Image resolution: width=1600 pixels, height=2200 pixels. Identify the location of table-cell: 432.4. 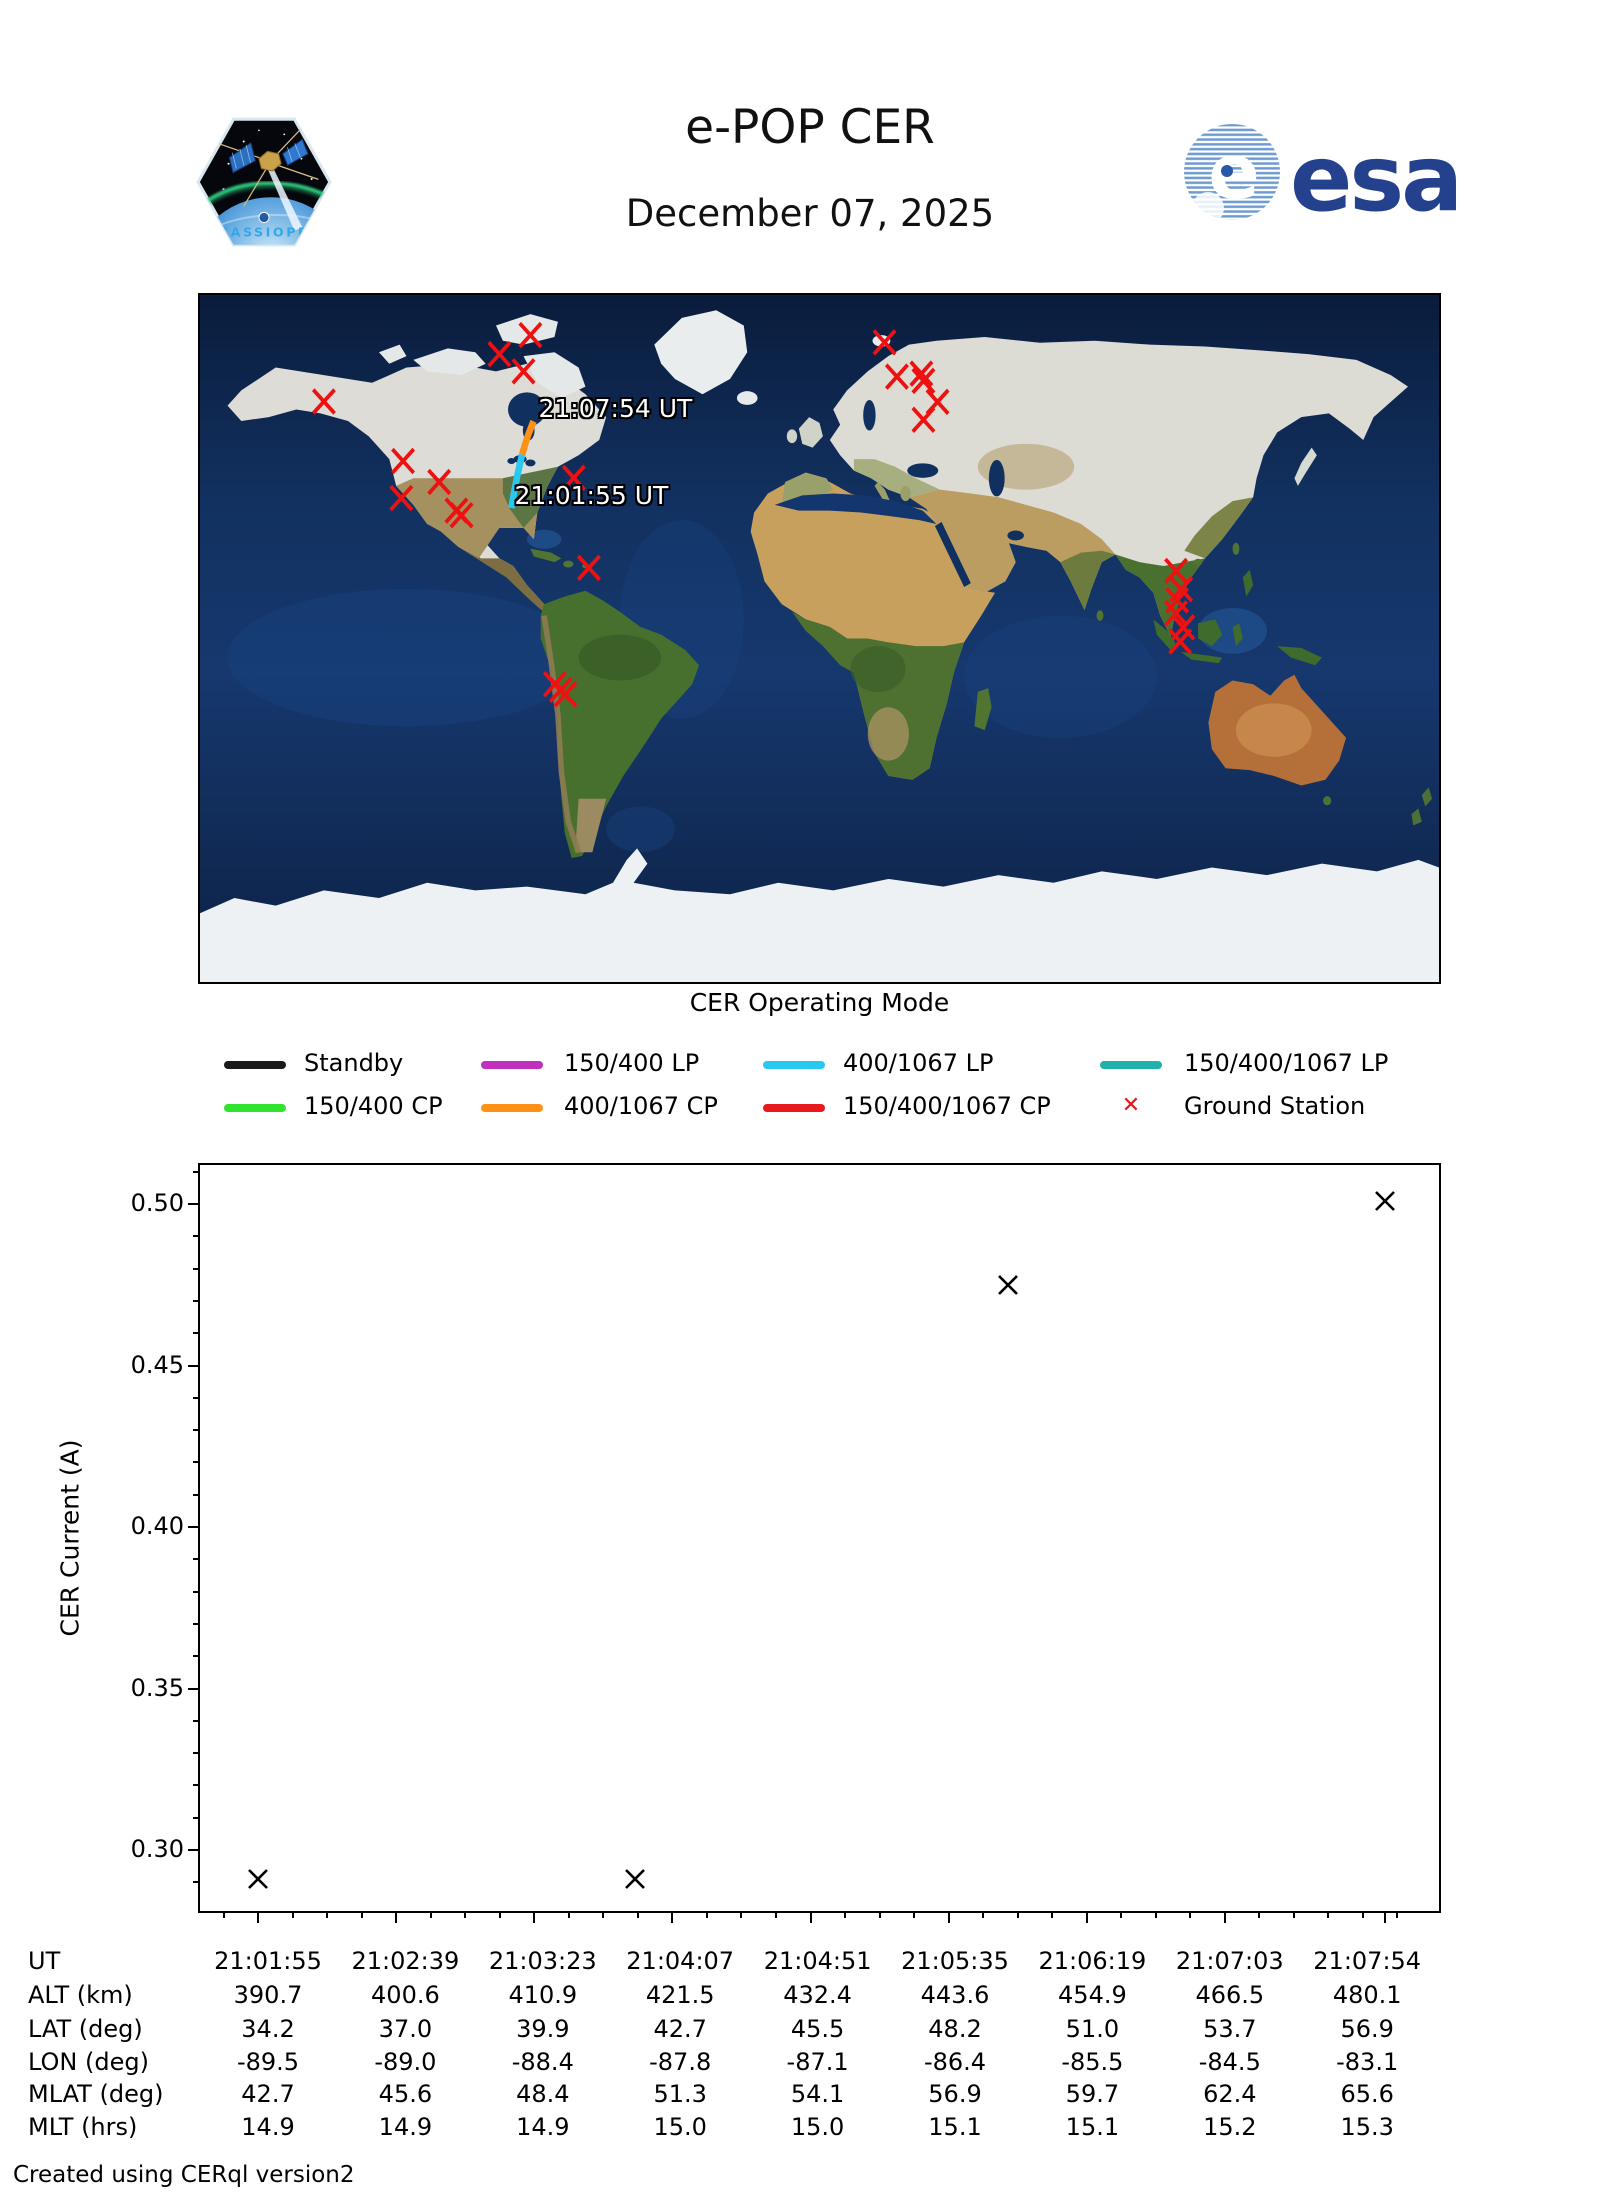
(817, 1995).